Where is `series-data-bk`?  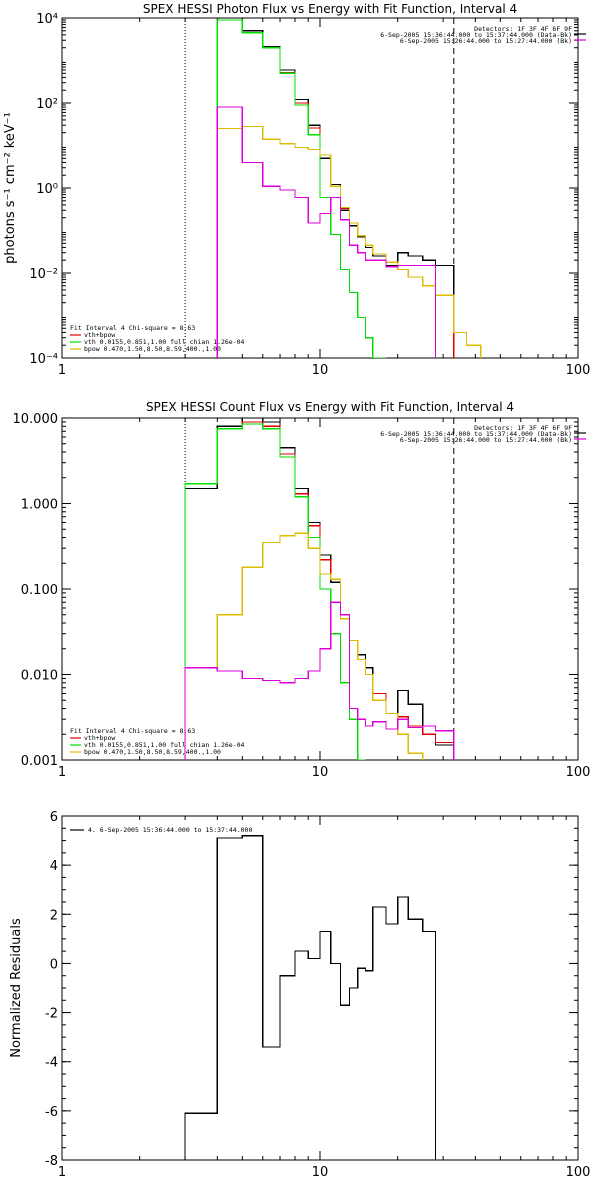 series-data-bk is located at coordinates (335, 188).